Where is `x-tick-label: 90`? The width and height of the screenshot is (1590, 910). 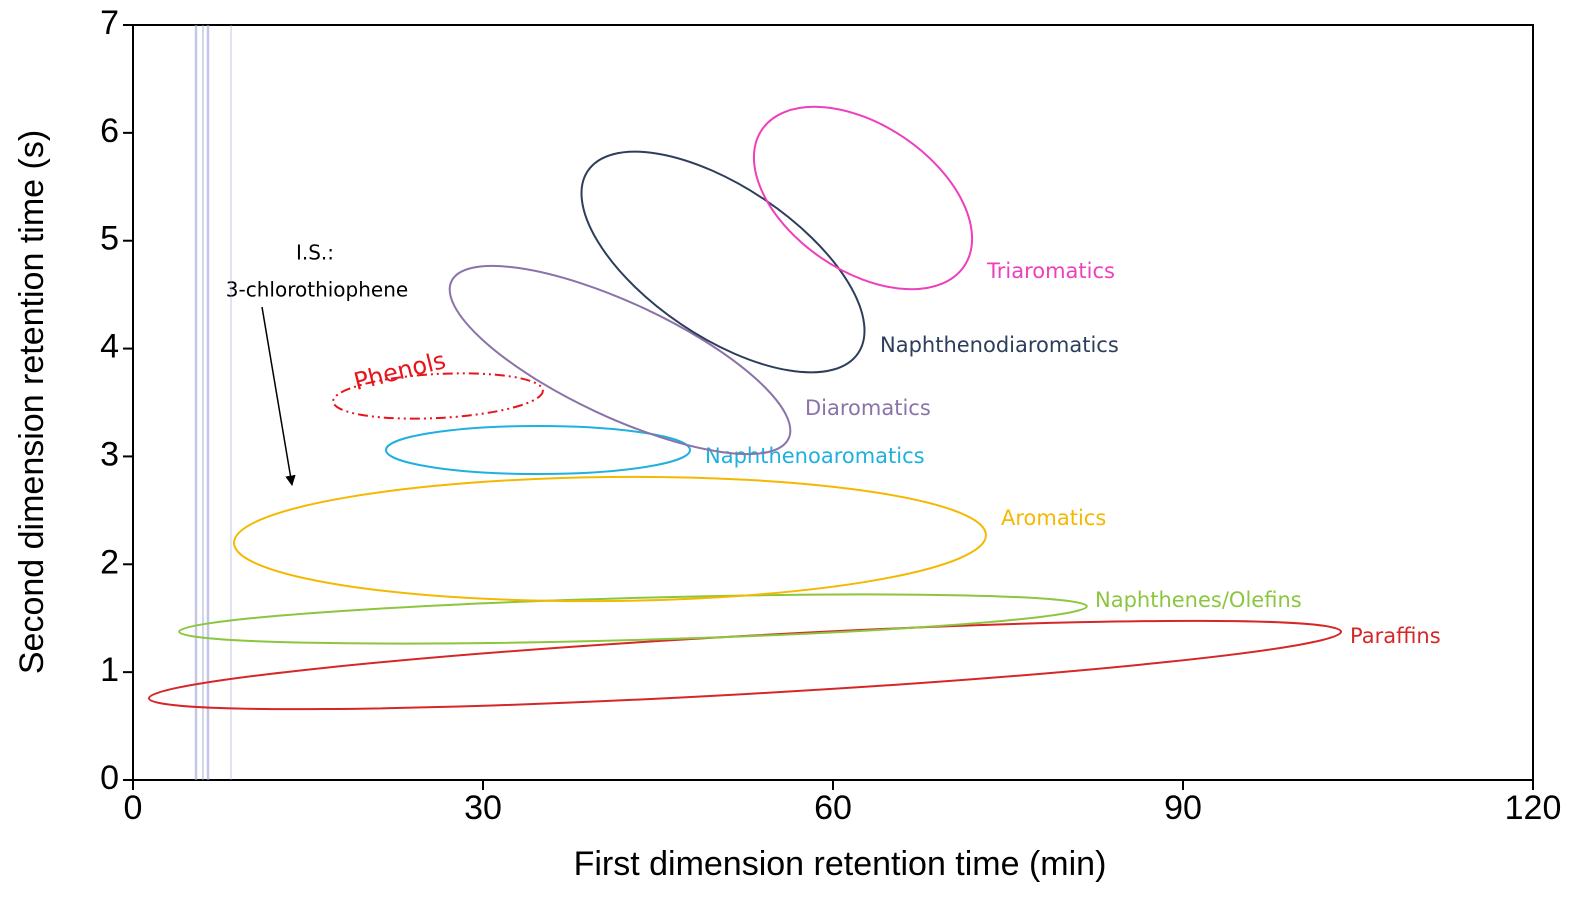
x-tick-label: 90 is located at coordinates (1183, 808).